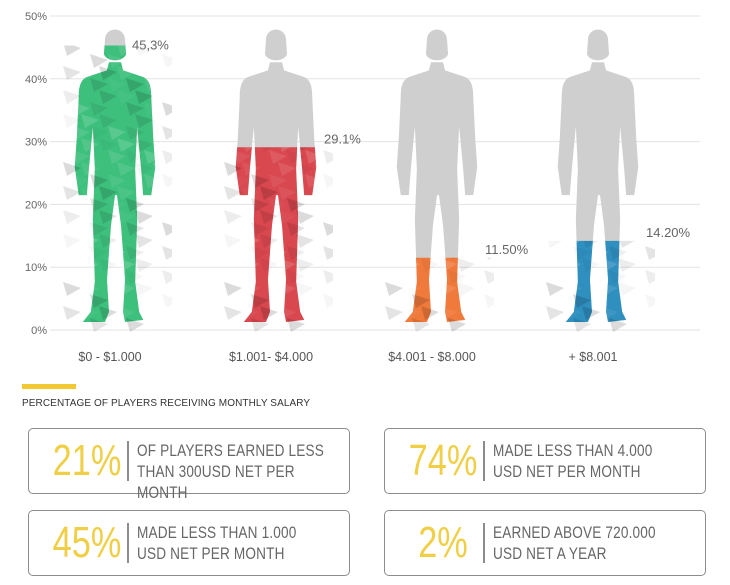 The width and height of the screenshot is (730, 585). What do you see at coordinates (87, 460) in the screenshot?
I see `stat-value: 21%` at bounding box center [87, 460].